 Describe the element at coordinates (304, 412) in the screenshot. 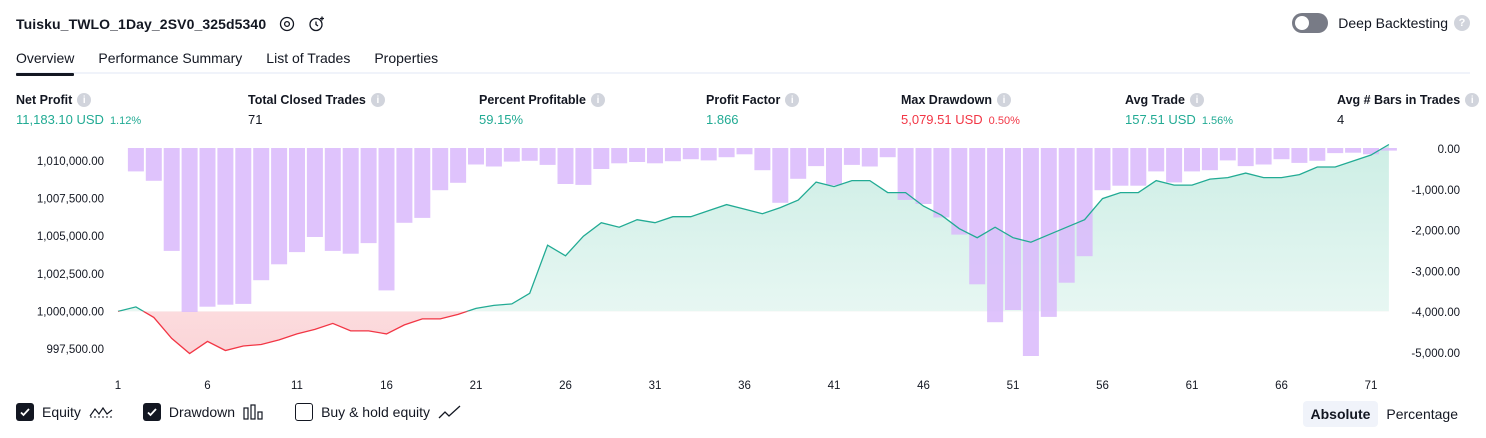

I see `buy-hold-checkbox` at that location.